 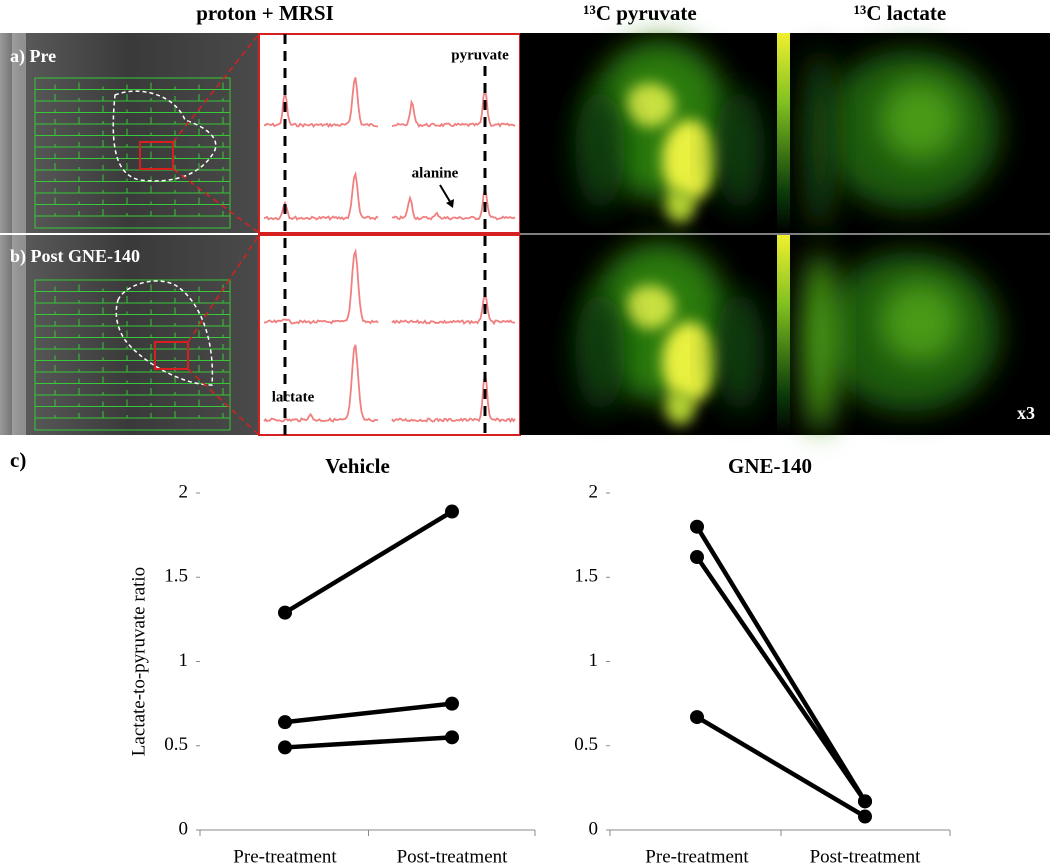 I want to click on annotation: lactate, so click(x=293, y=397).